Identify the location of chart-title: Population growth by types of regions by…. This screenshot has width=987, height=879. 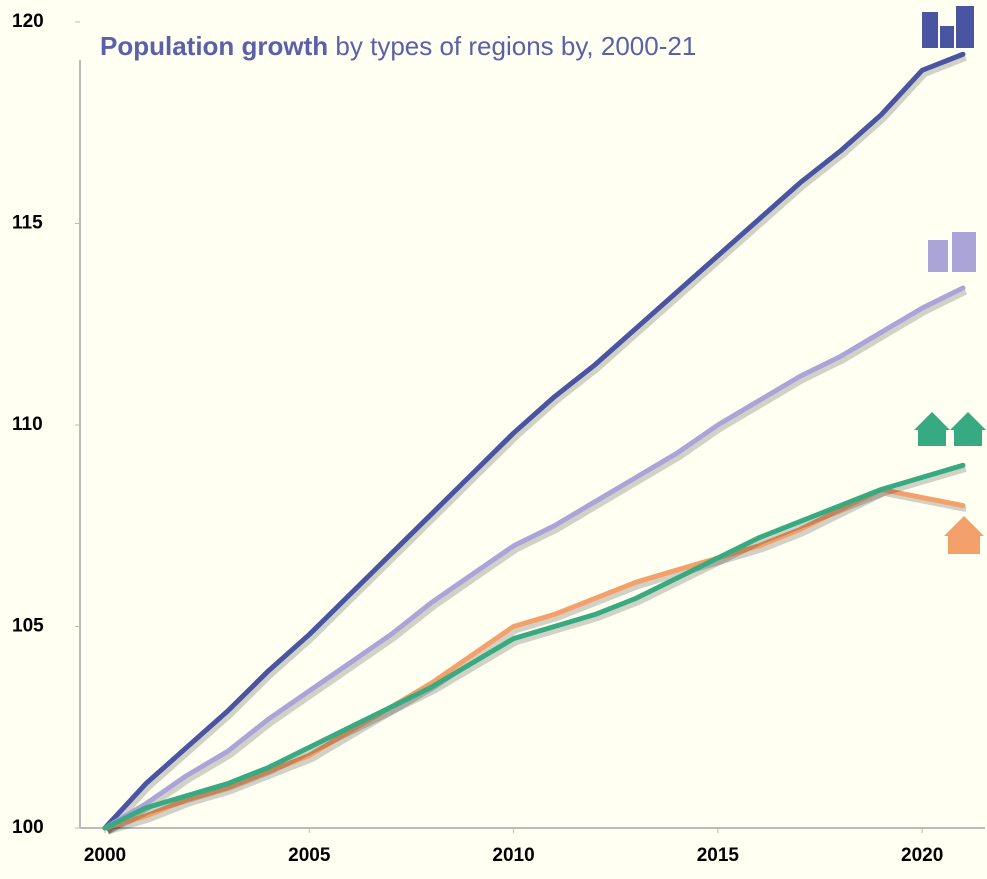
(398, 46).